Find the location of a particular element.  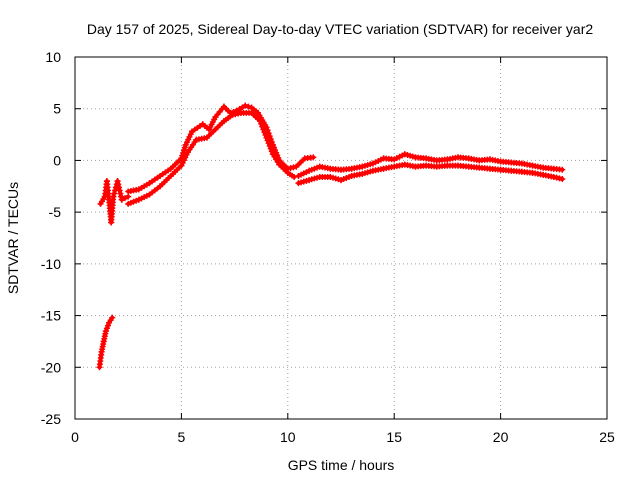

segment-start-cluster is located at coordinates (114, 202).